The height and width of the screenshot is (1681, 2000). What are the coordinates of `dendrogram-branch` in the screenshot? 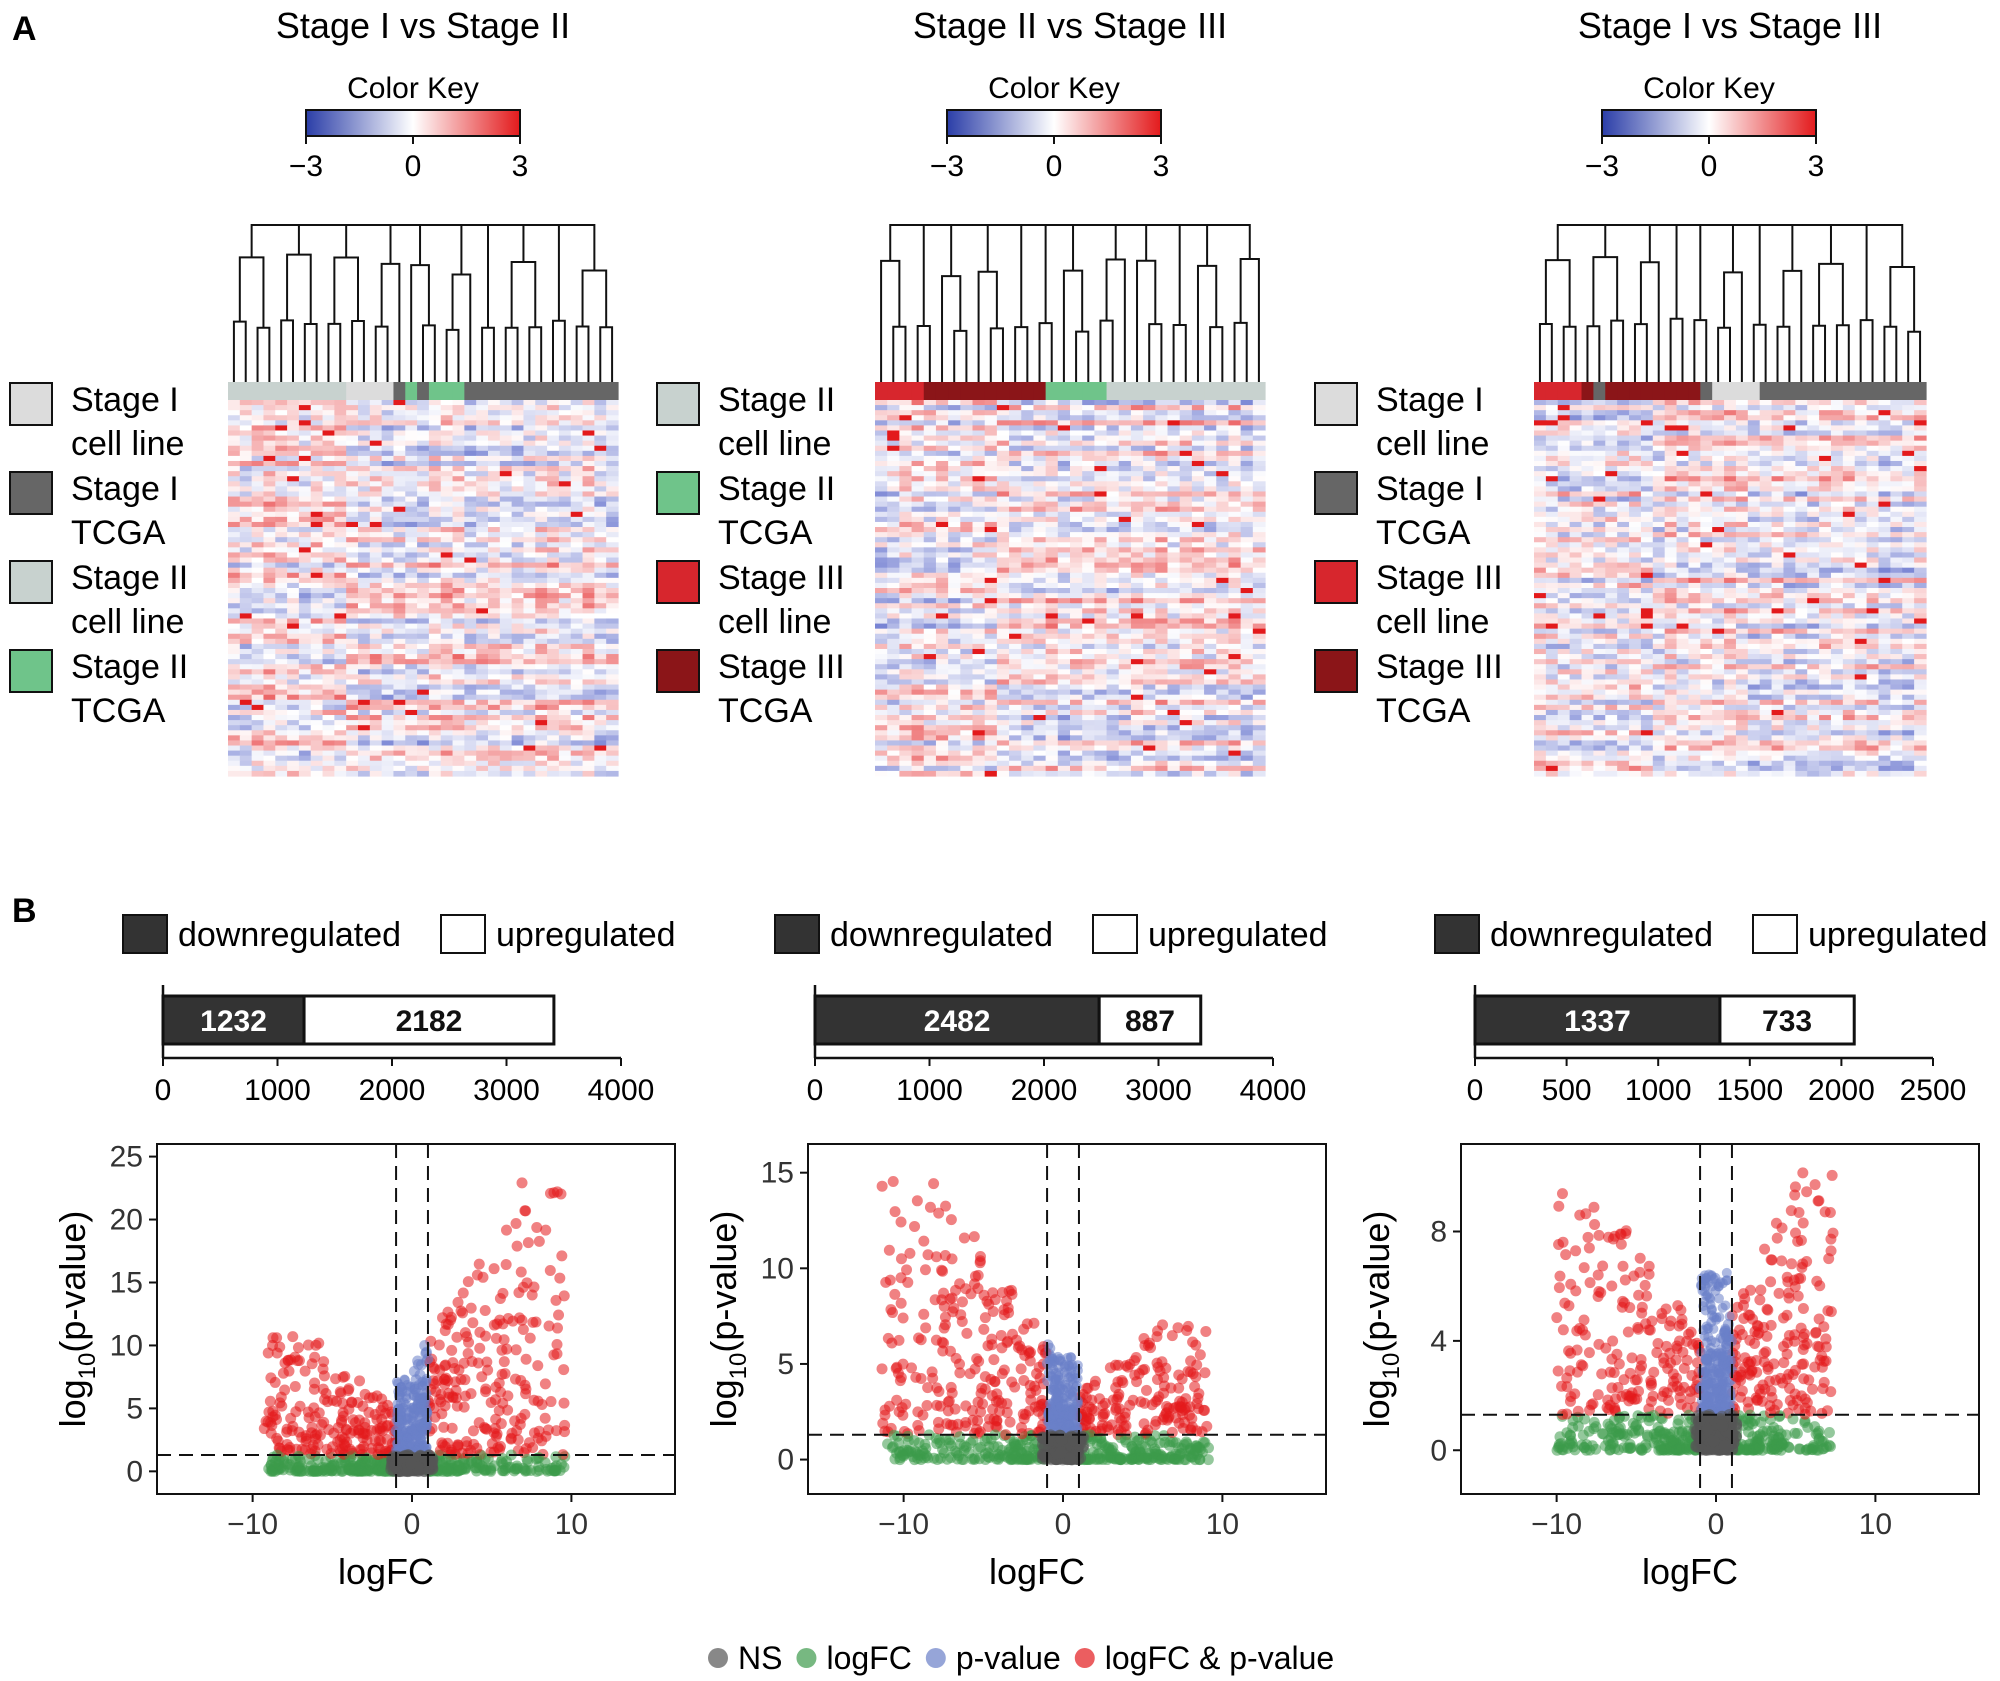 It's located at (899, 353).